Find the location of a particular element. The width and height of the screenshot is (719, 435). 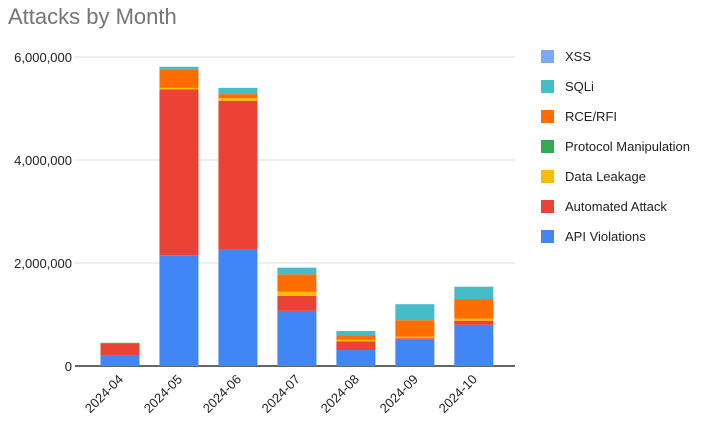

x-tick-label: 2024-05 is located at coordinates (163, 394).